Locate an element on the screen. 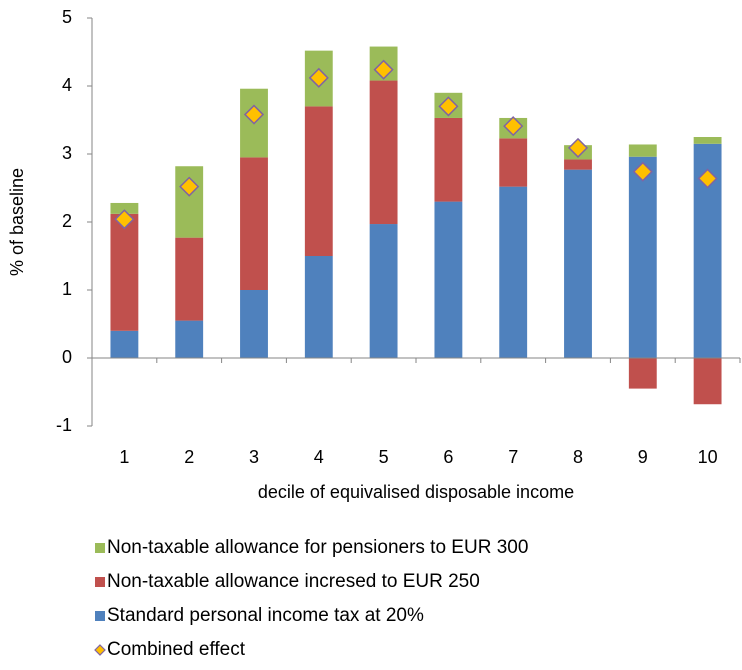 This screenshot has height=670, width=742. legend-label: Standard personal income tax at 20% is located at coordinates (265, 615).